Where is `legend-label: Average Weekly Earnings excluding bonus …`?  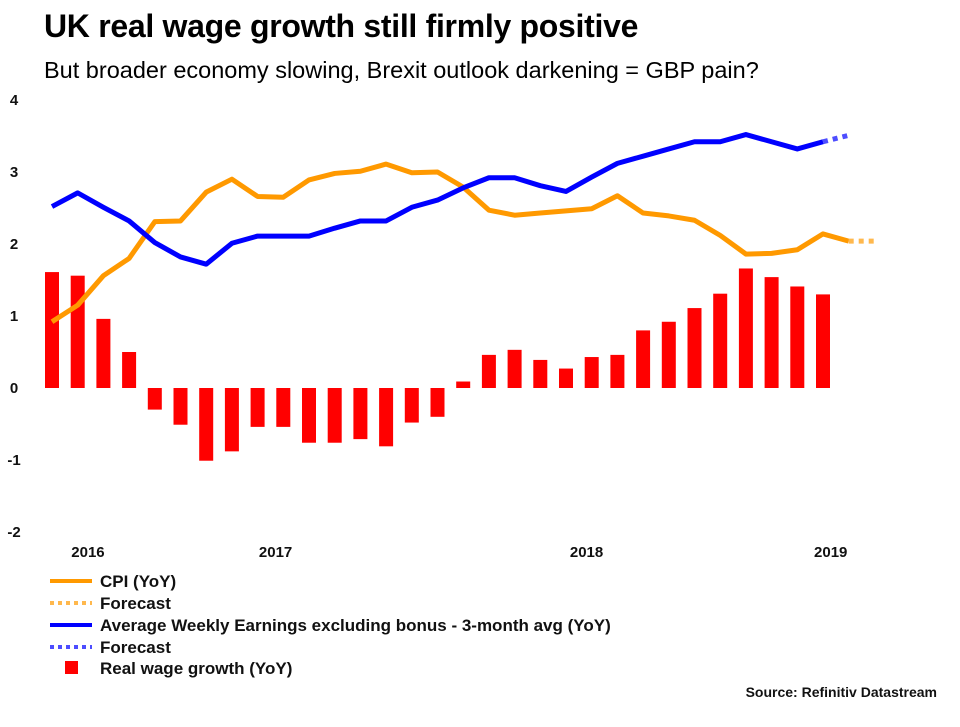
legend-label: Average Weekly Earnings excluding bonus … is located at coordinates (355, 625).